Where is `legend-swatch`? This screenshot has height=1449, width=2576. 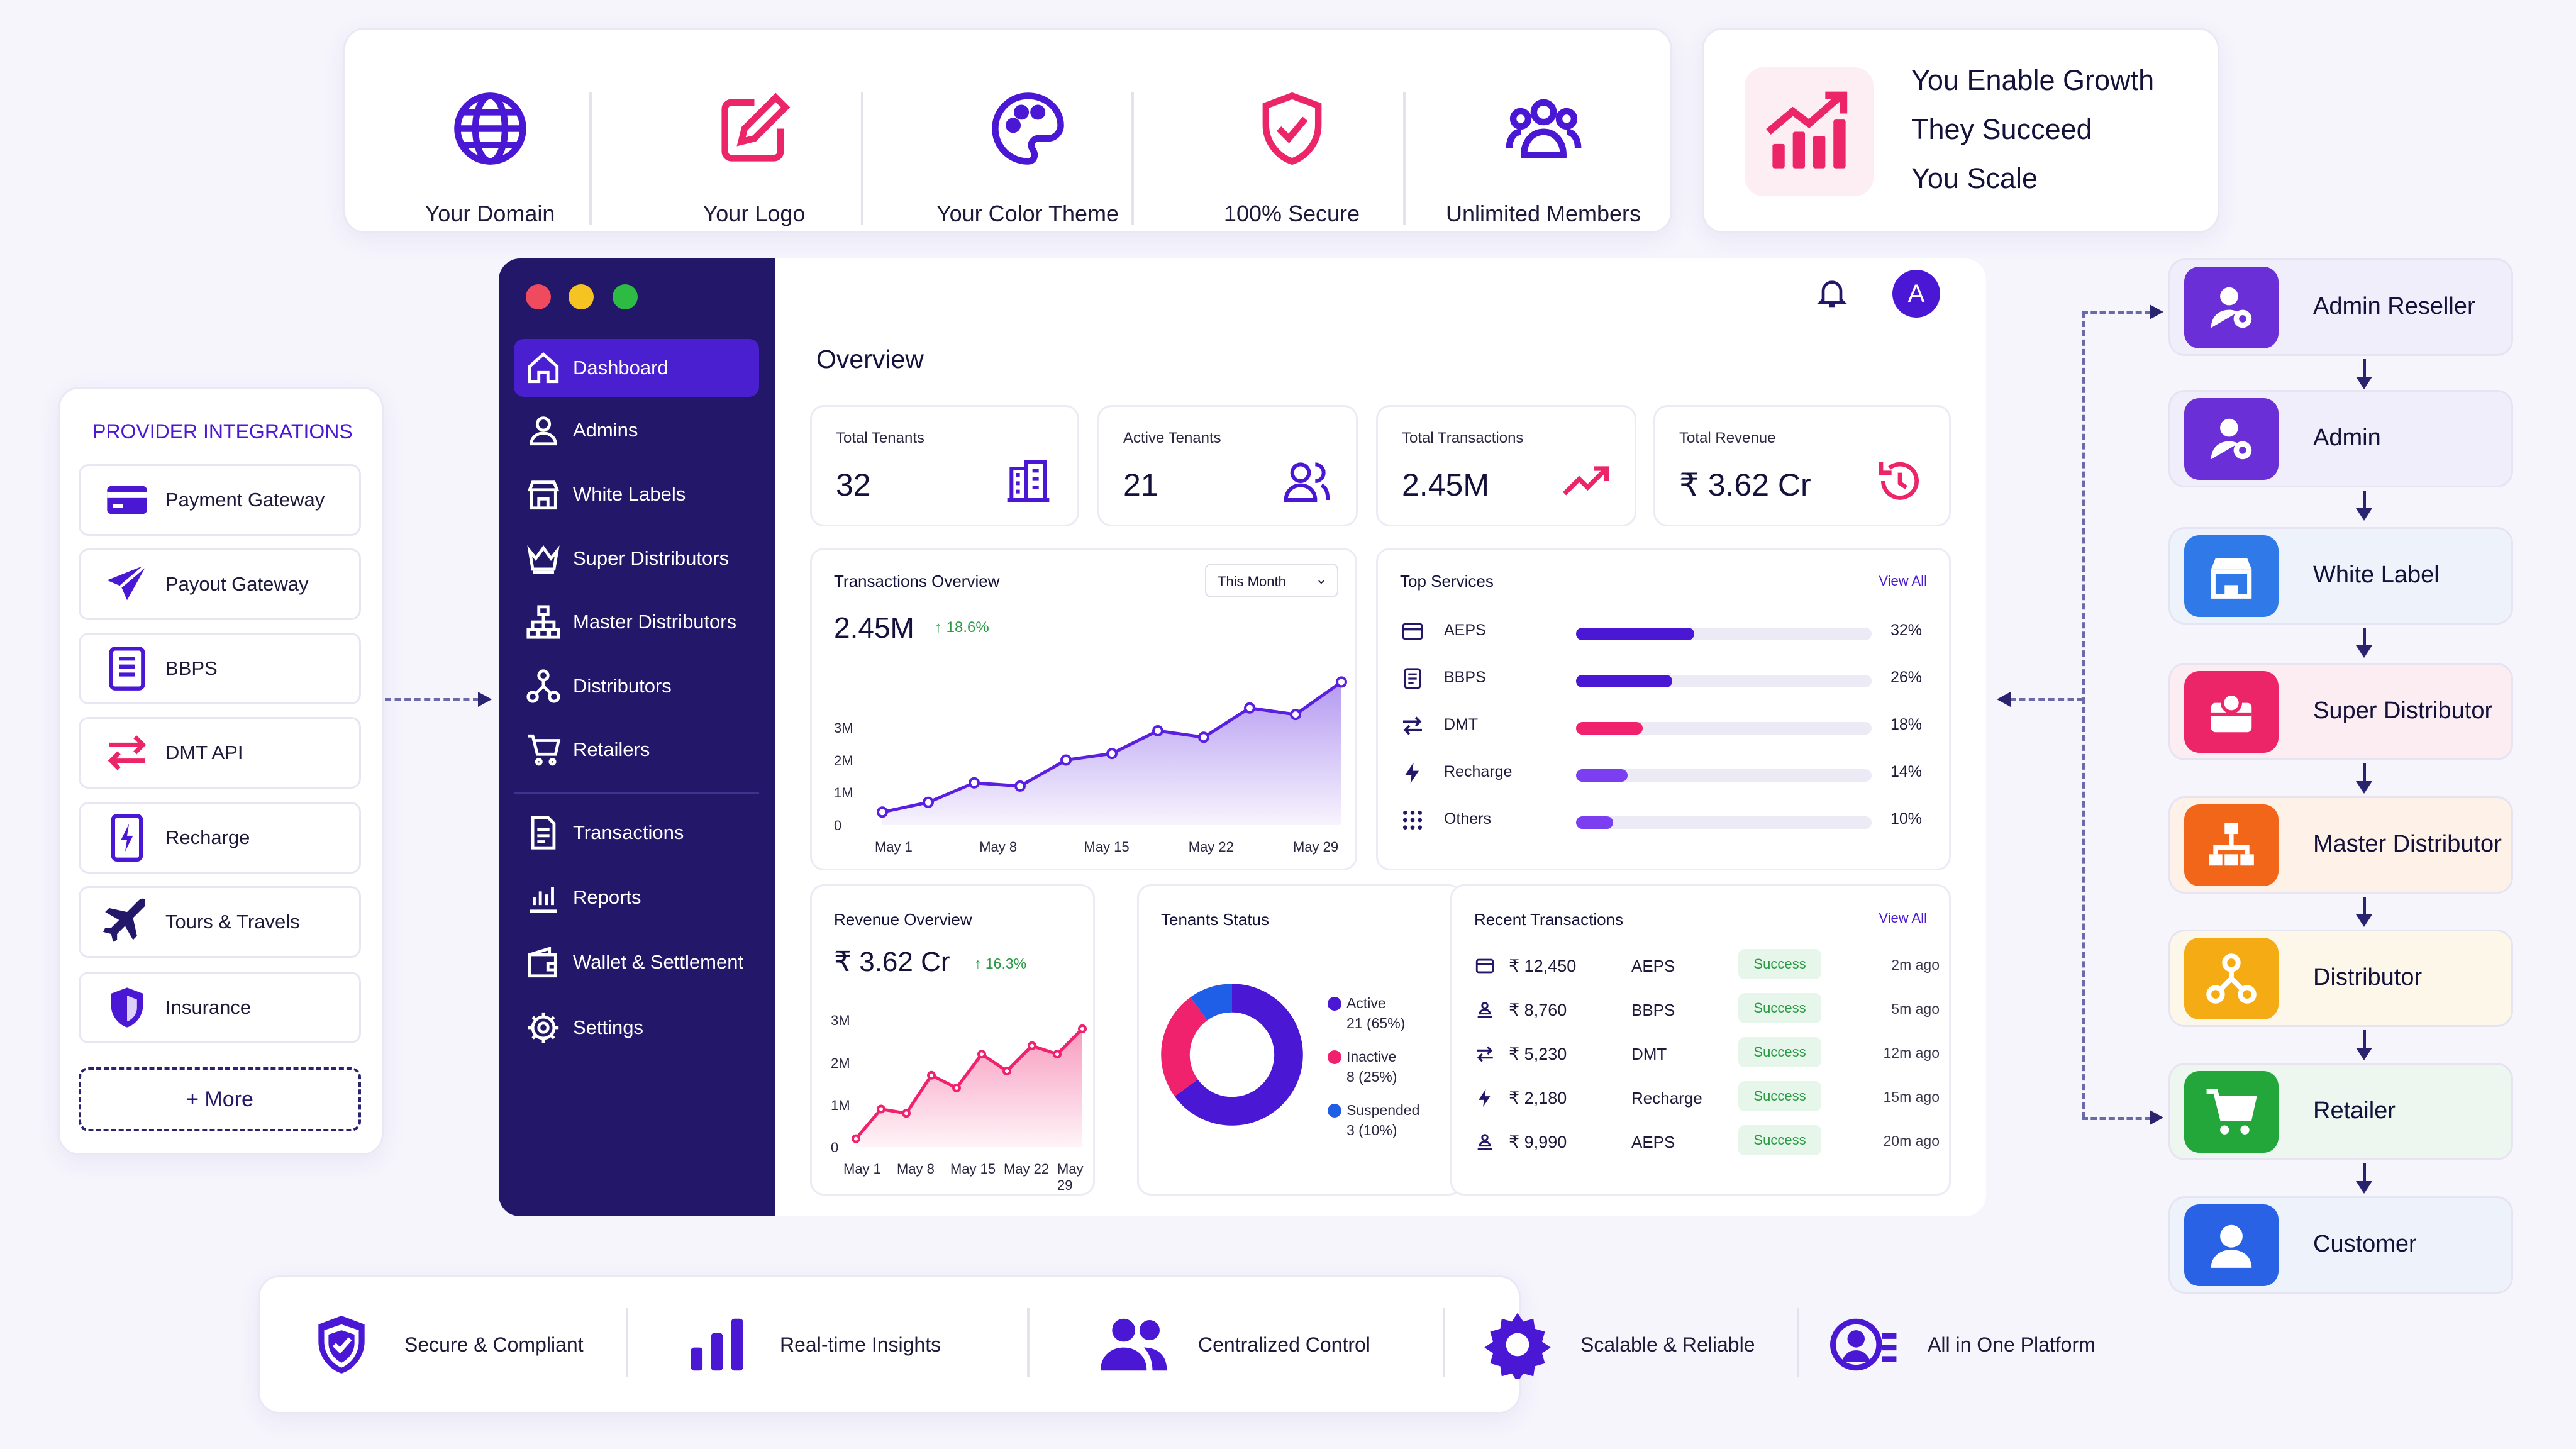 legend-swatch is located at coordinates (1334, 1111).